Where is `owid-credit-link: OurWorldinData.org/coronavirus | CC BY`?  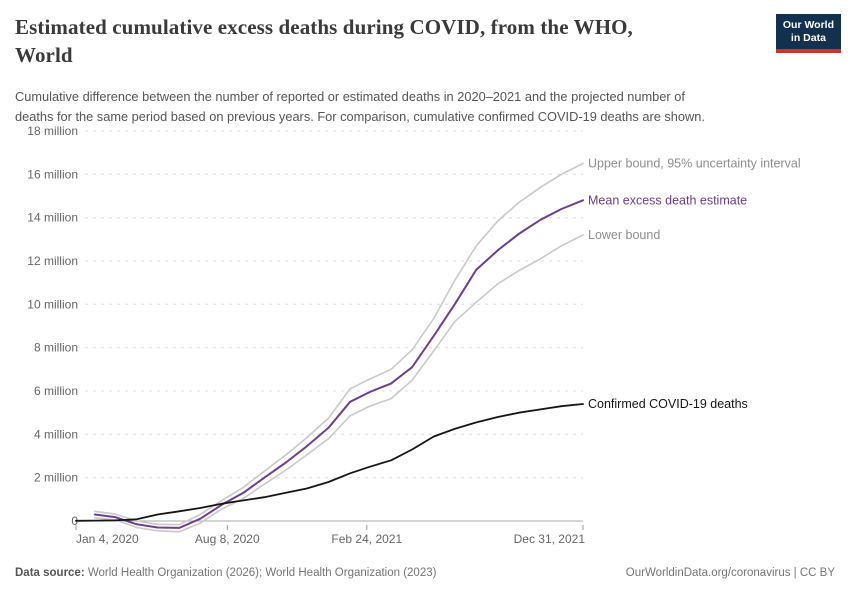 owid-credit-link: OurWorldinData.org/coronavirus | CC BY is located at coordinates (730, 573).